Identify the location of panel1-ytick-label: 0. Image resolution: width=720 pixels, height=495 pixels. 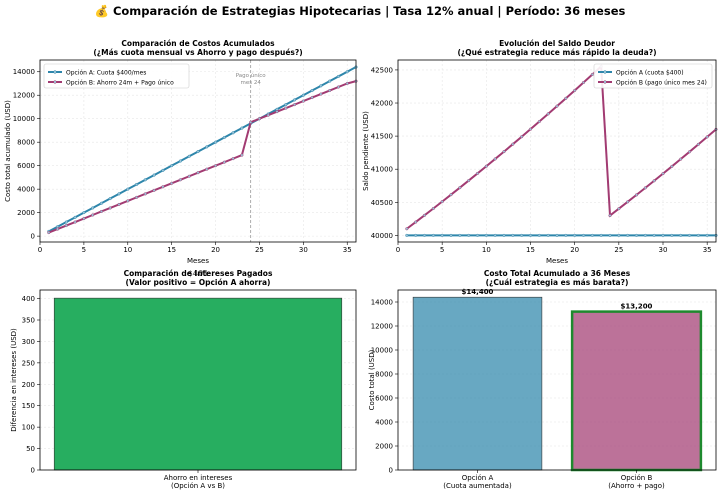
(33, 237).